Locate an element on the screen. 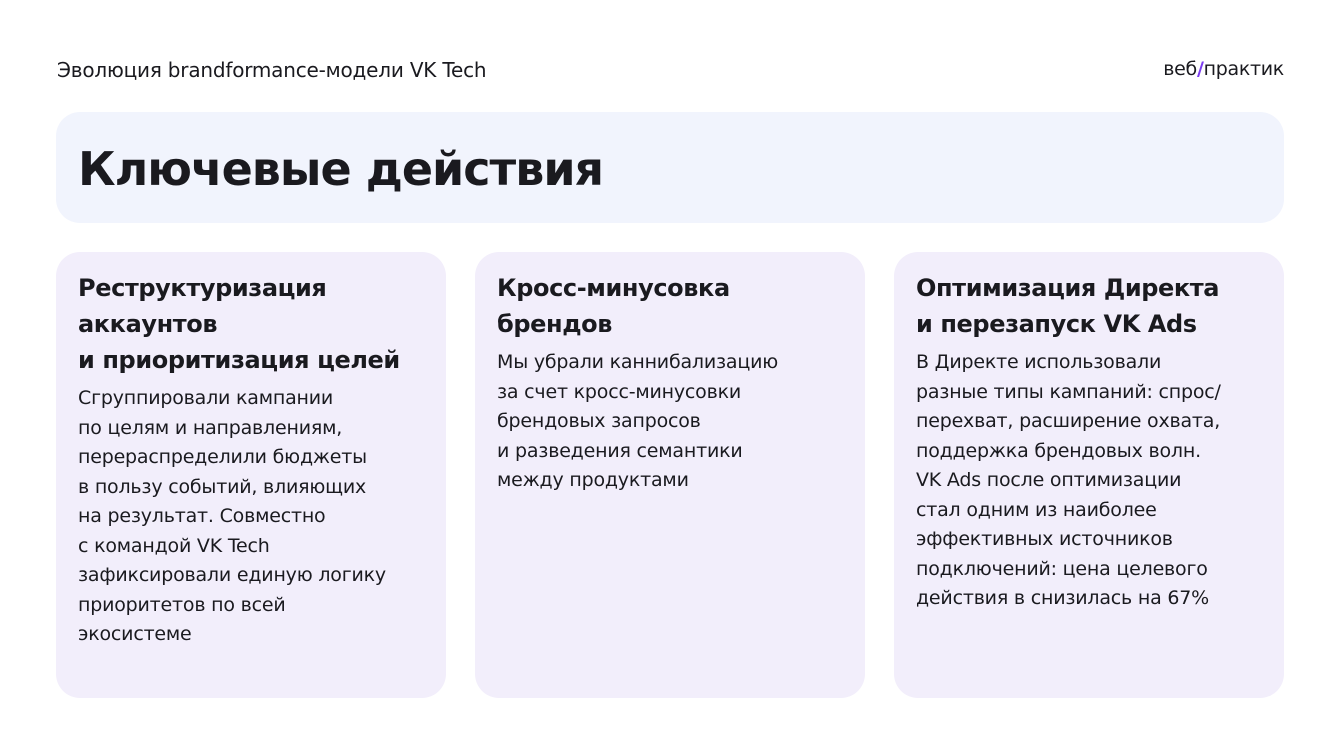  logo-slash: / is located at coordinates (1200, 69).